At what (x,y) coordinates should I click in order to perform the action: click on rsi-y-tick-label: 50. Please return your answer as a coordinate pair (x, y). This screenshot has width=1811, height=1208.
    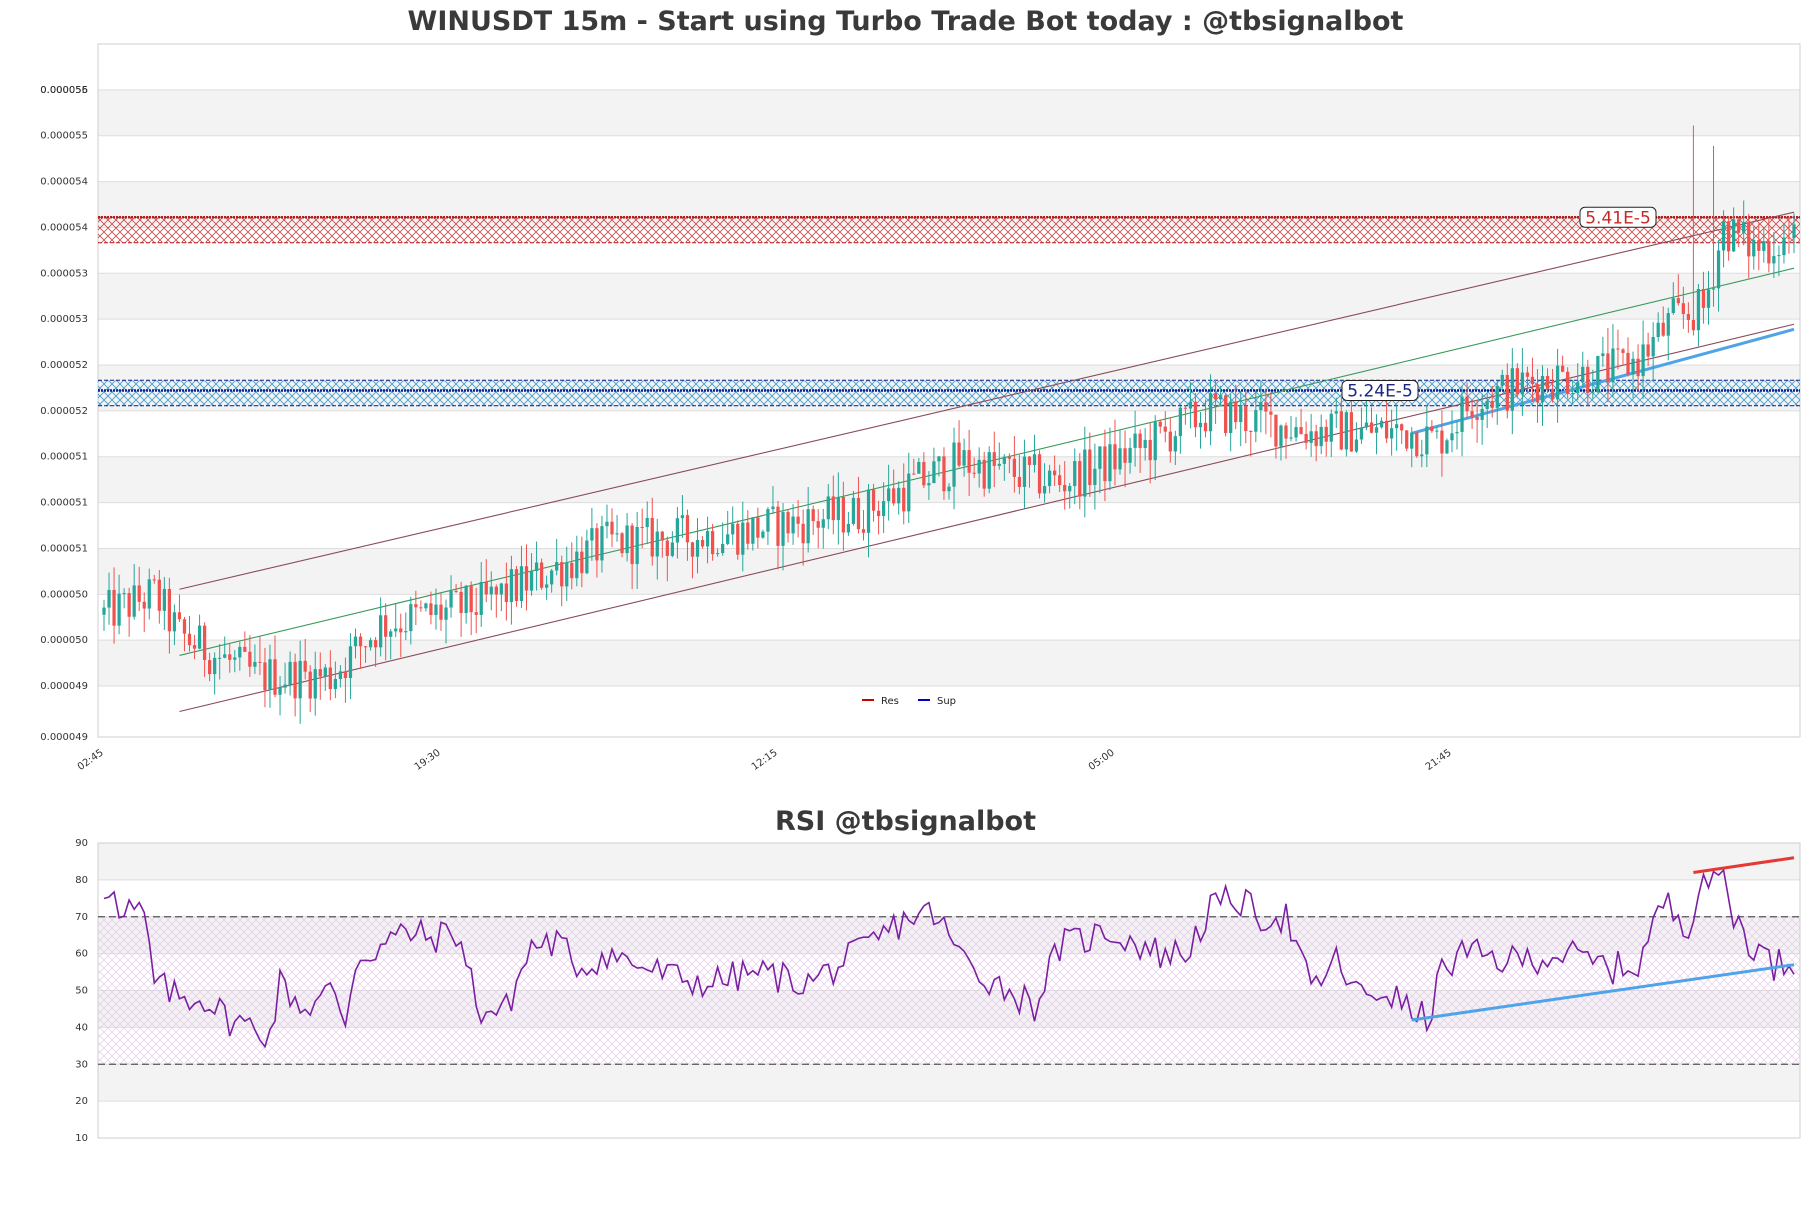
    Looking at the image, I should click on (81, 991).